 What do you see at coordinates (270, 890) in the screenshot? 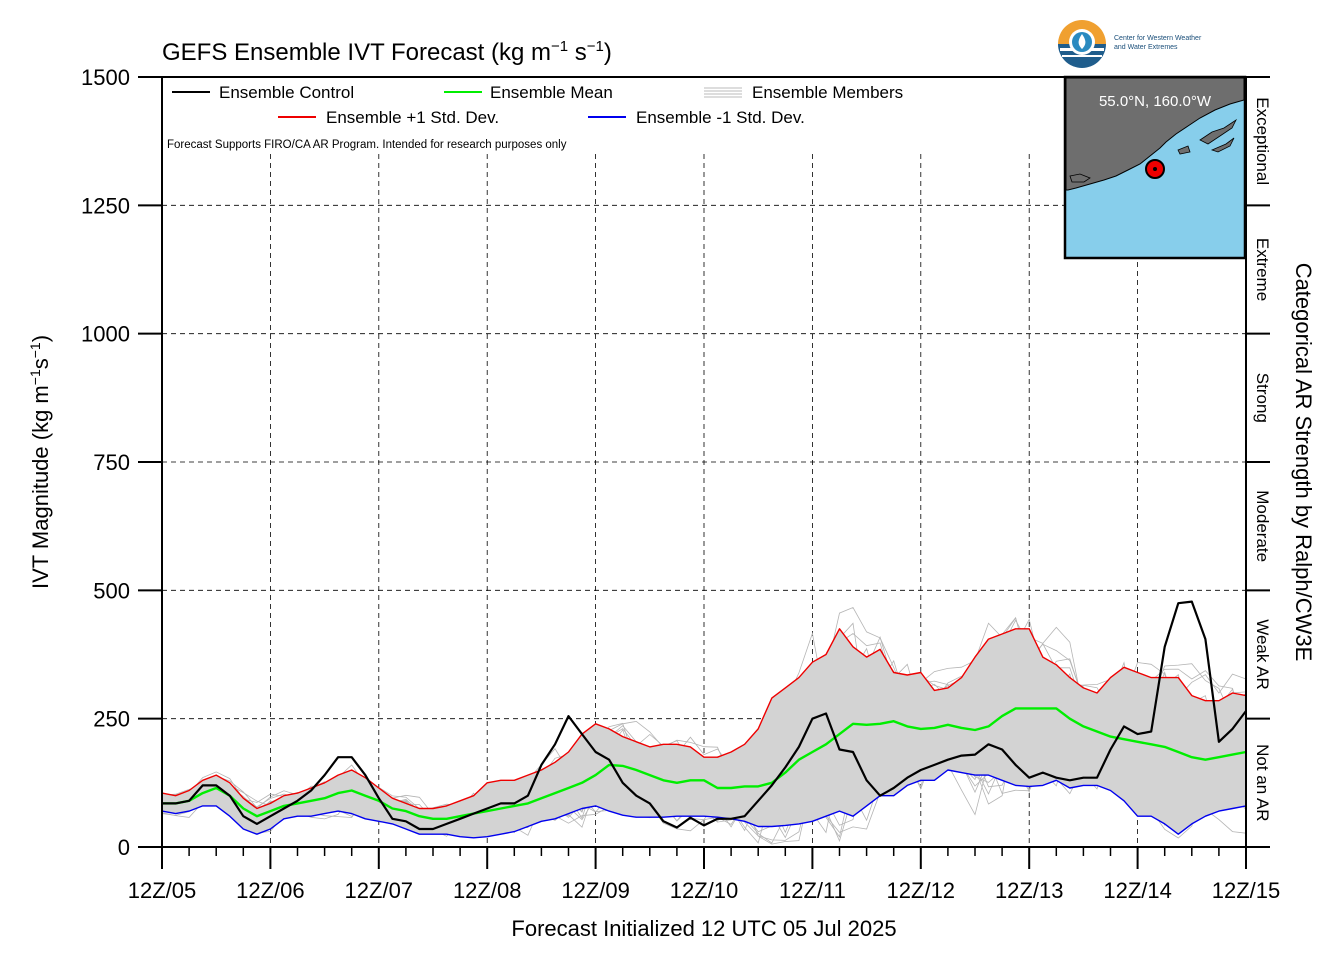
I see `x-tick-label: 12Z/06` at bounding box center [270, 890].